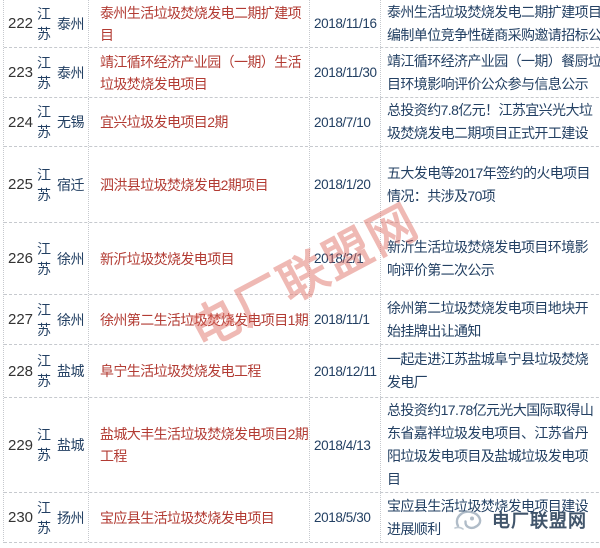 This screenshot has width=600, height=548. Describe the element at coordinates (164, 122) in the screenshot. I see `project-name-text: 宜兴垃圾发电项目2期` at that location.